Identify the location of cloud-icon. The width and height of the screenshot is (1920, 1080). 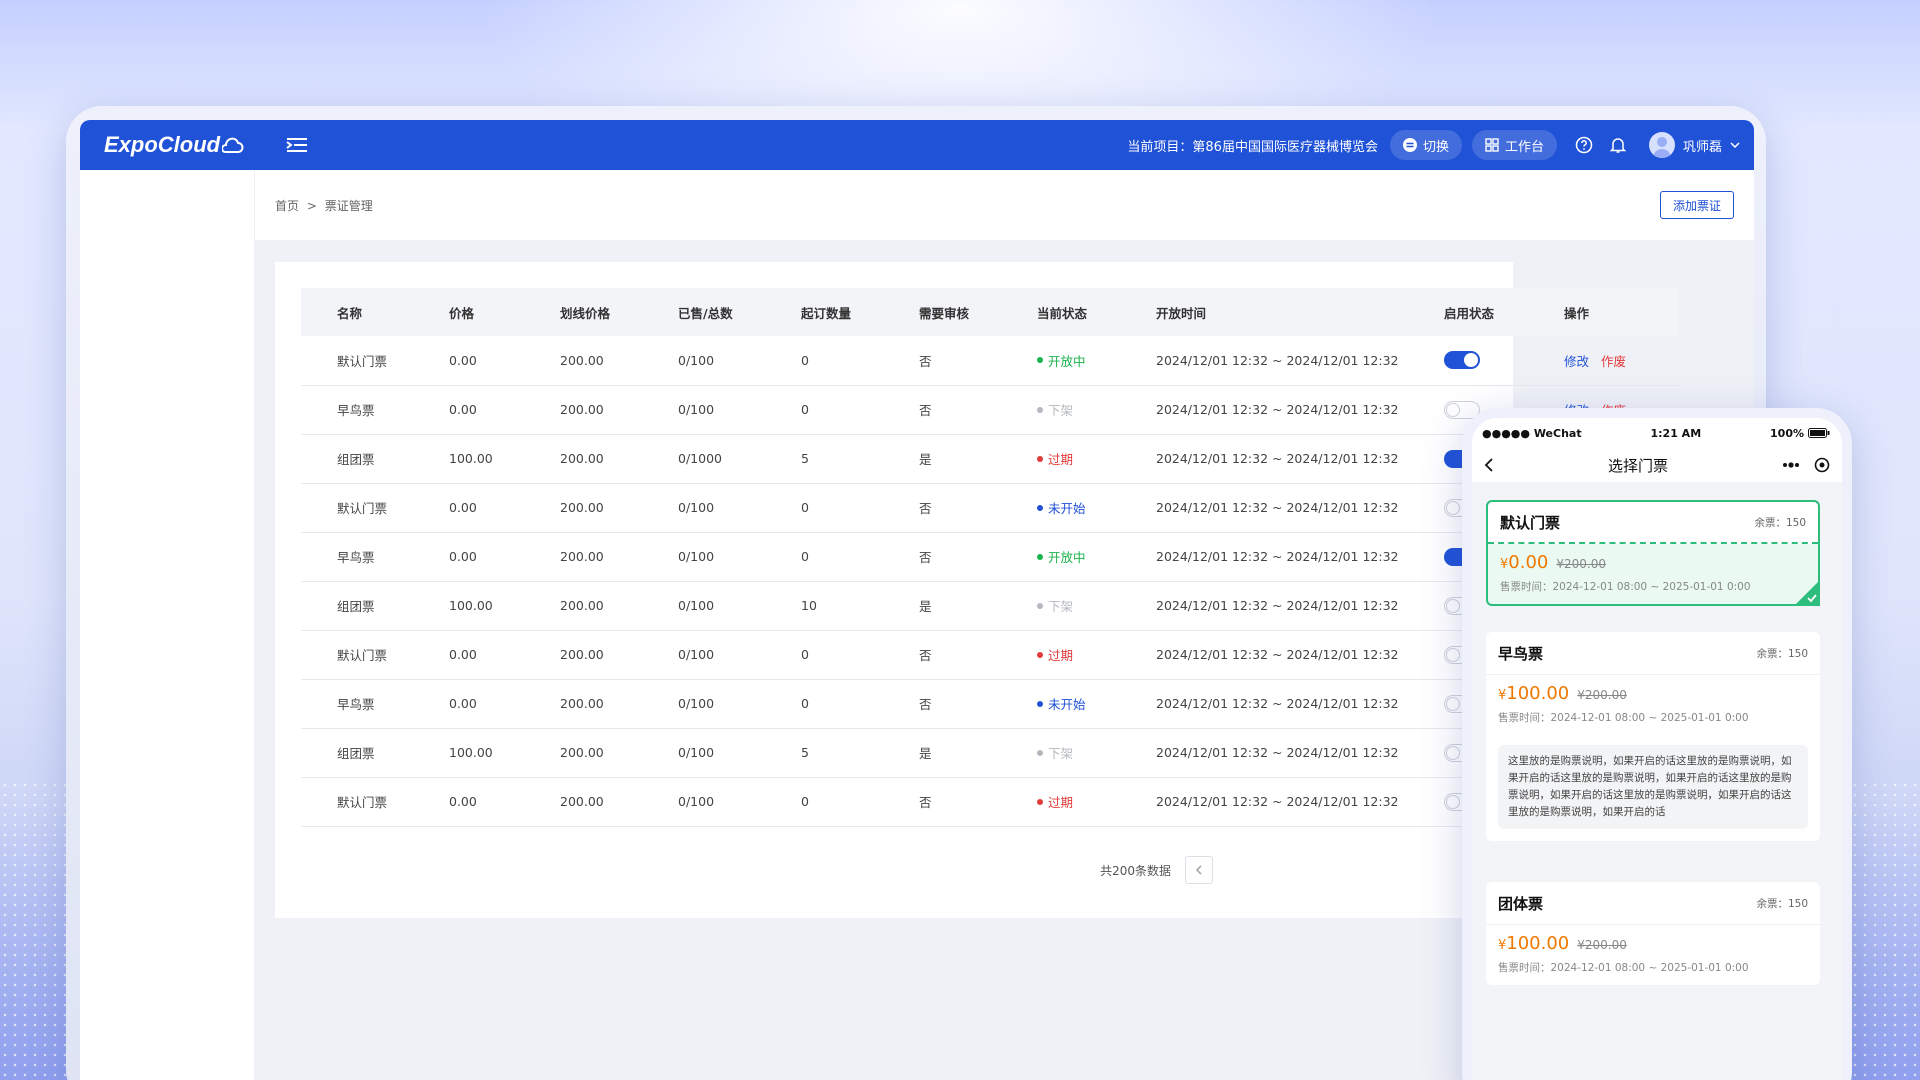
(233, 145).